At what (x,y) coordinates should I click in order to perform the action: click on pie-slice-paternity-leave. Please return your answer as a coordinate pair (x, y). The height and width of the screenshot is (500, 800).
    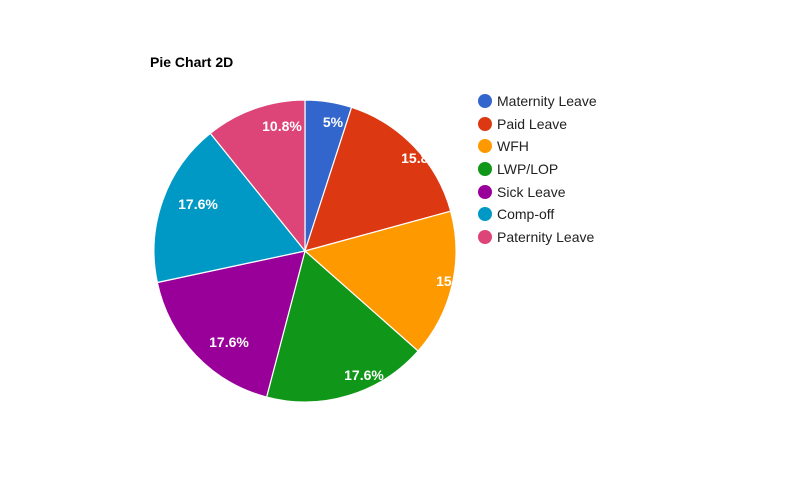
    Looking at the image, I should click on (257, 175).